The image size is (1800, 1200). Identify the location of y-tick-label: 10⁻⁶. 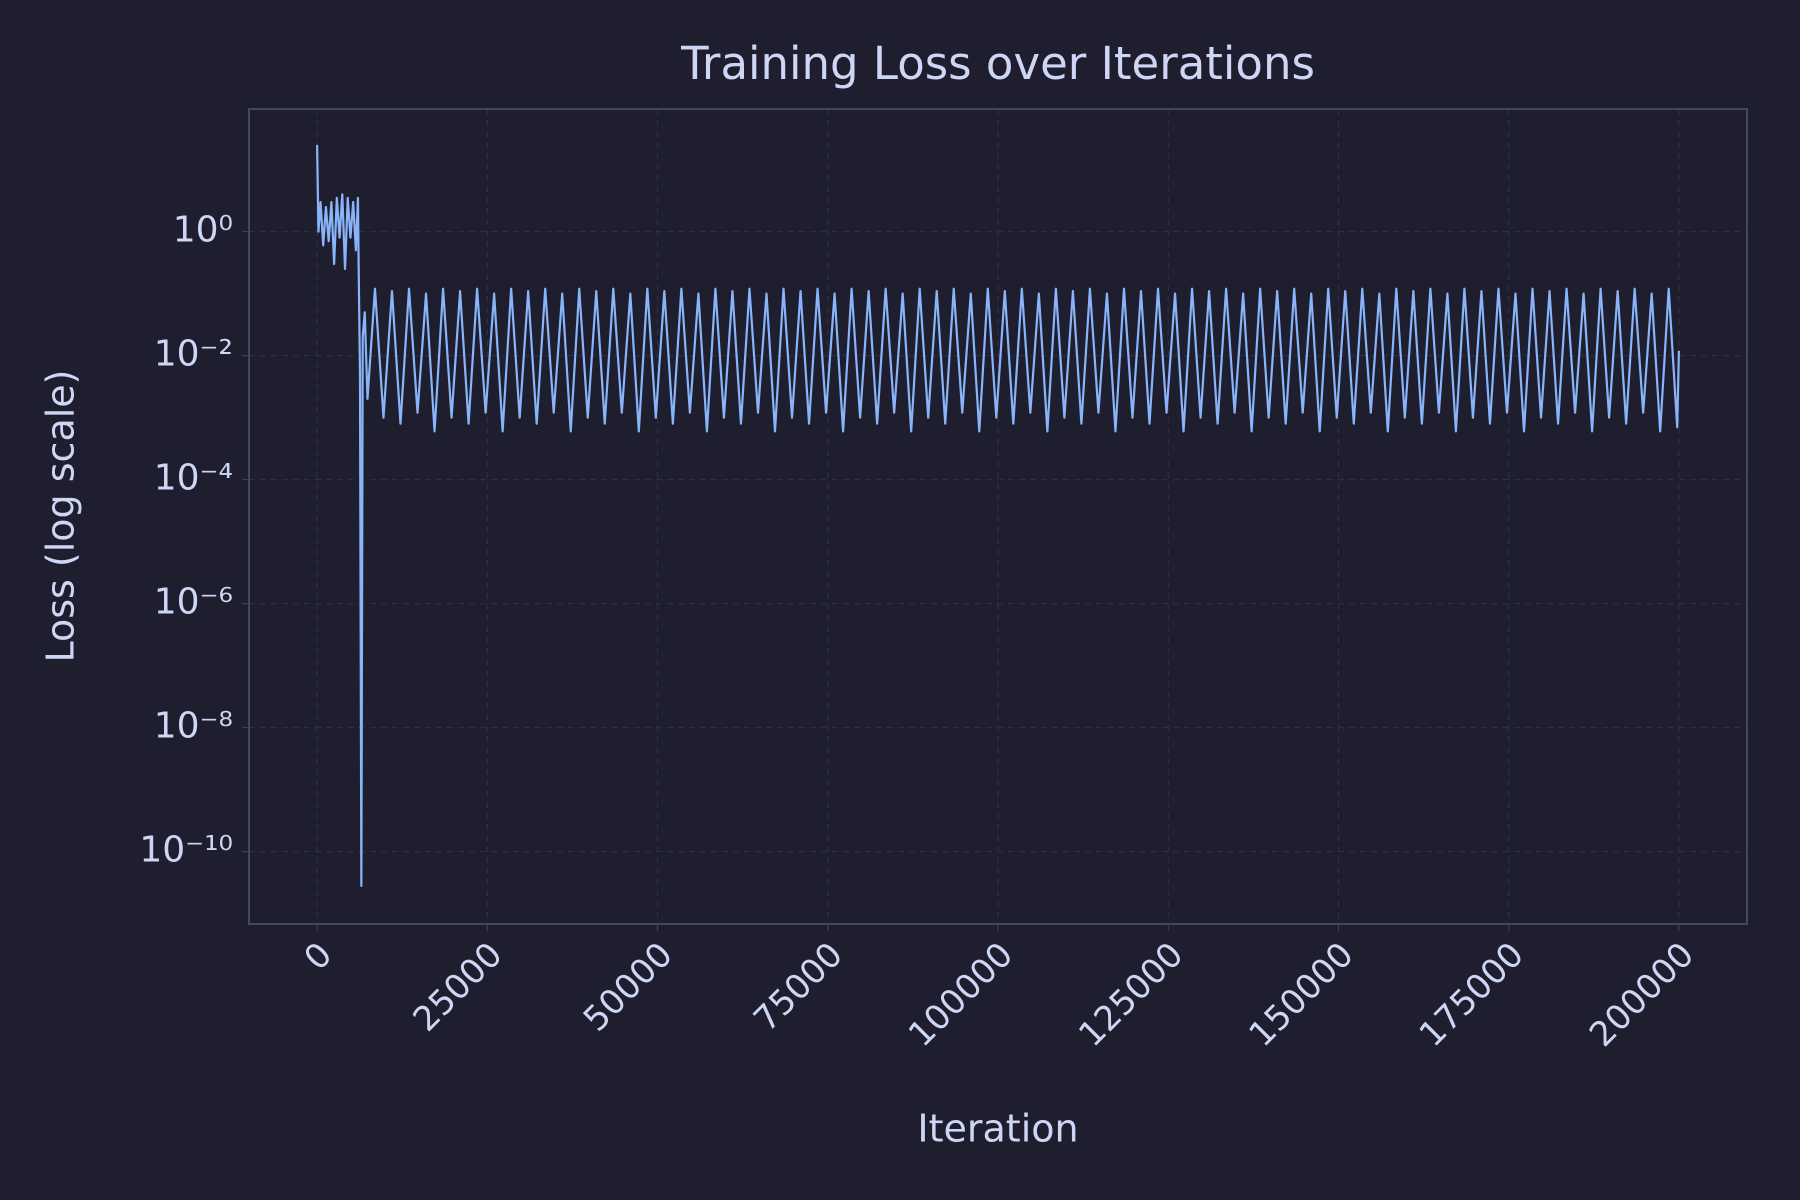
(193, 602).